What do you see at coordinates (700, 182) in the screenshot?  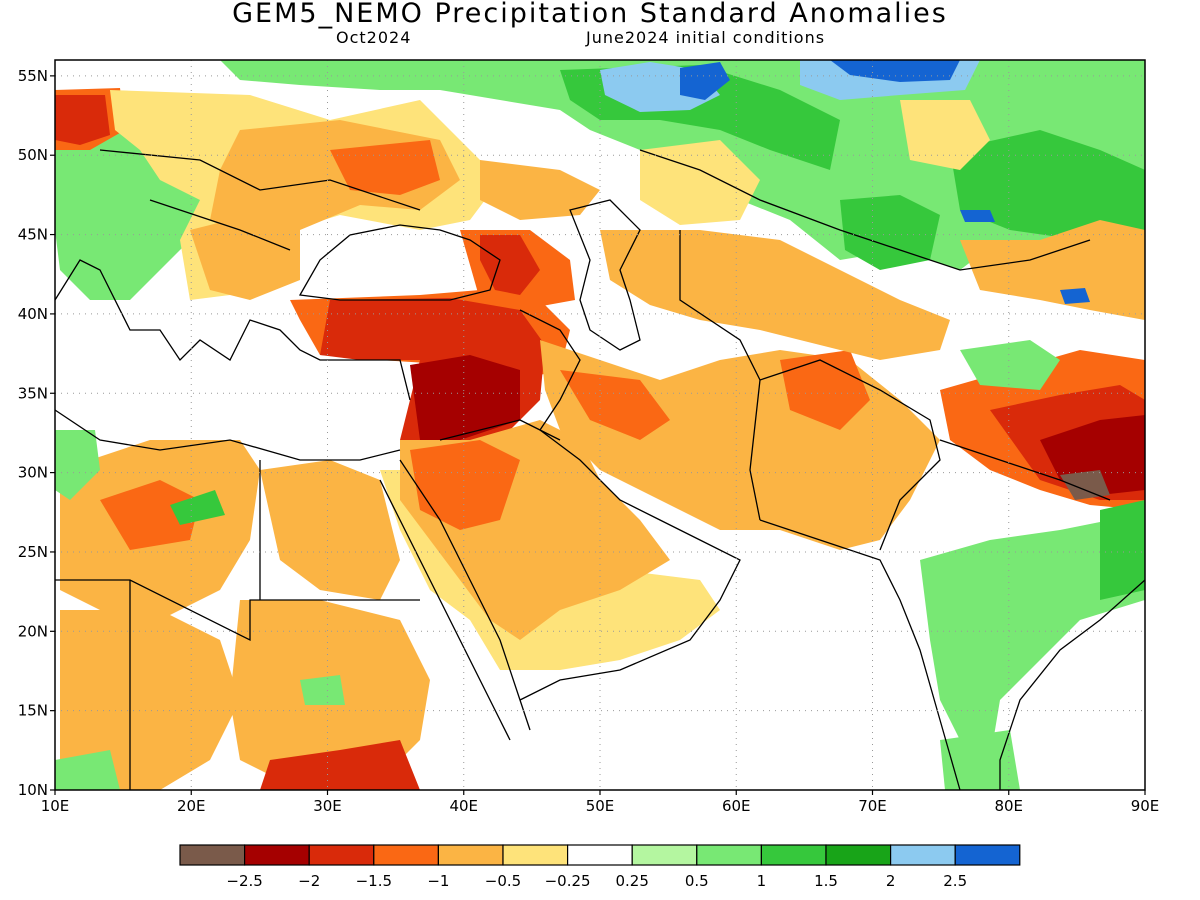 I see `anomaly-region-central-asia-yellow` at bounding box center [700, 182].